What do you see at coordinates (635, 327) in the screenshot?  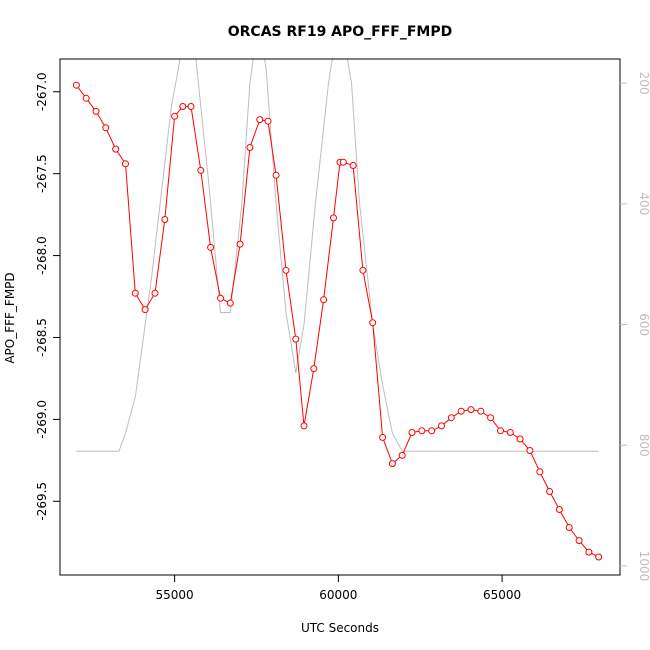 I see `y2-axis: 200 400 600 800 1000` at bounding box center [635, 327].